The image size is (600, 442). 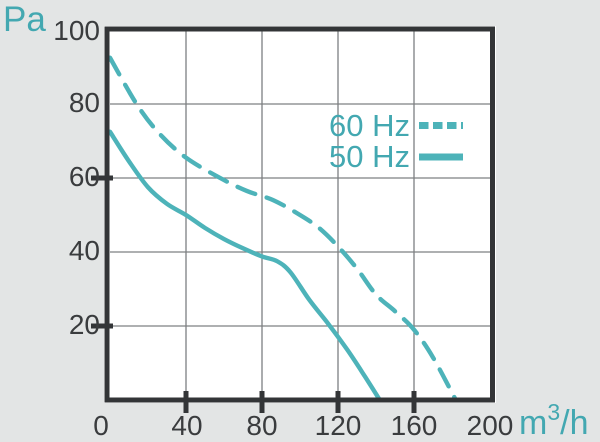 What do you see at coordinates (84, 250) in the screenshot?
I see `y-tick-label-40: 40` at bounding box center [84, 250].